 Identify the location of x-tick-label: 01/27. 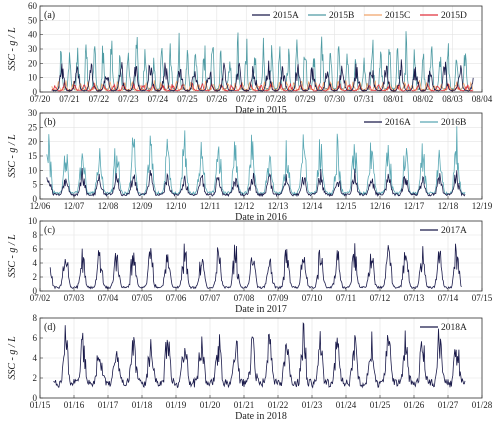
(448, 405).